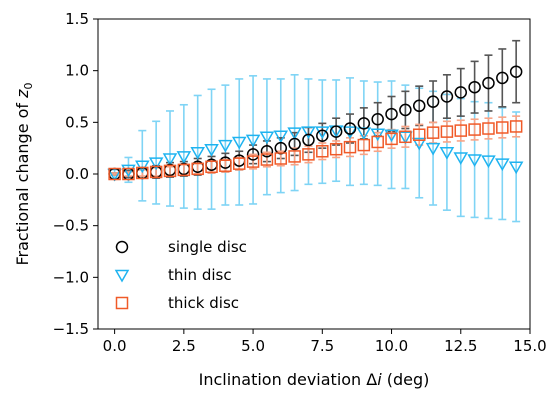 Image resolution: width=548 pixels, height=406 pixels. I want to click on y-tick-label: −0.5, so click(71, 226).